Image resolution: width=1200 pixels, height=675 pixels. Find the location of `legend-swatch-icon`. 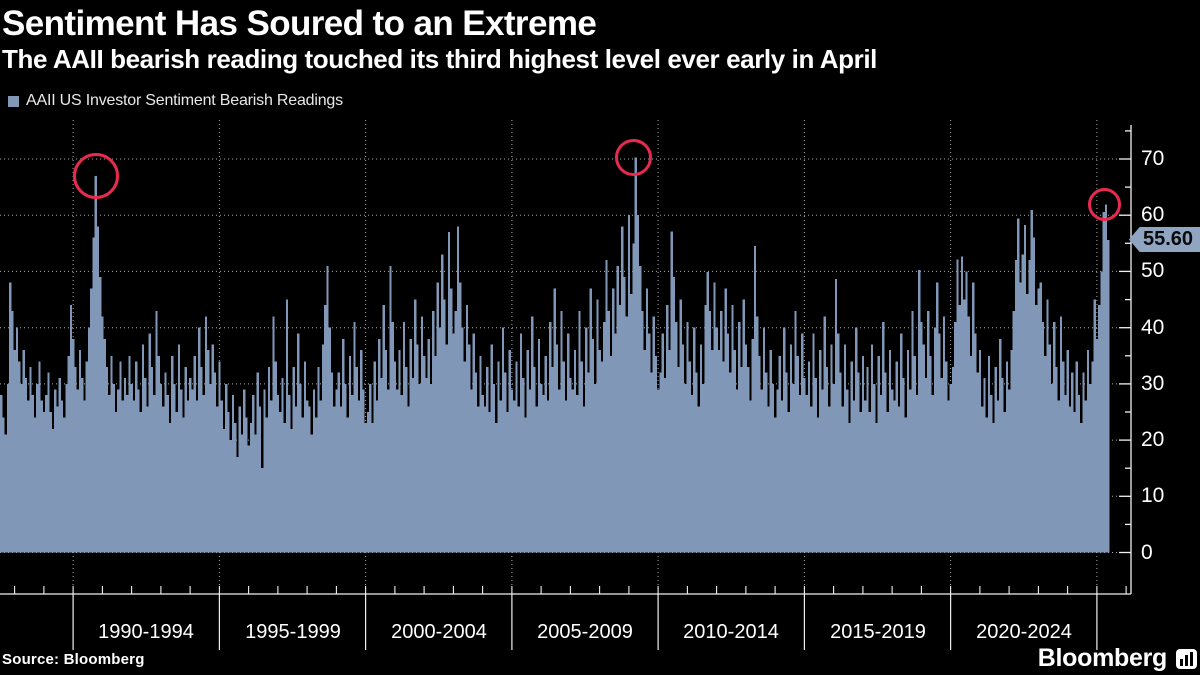

legend-swatch-icon is located at coordinates (13, 101).